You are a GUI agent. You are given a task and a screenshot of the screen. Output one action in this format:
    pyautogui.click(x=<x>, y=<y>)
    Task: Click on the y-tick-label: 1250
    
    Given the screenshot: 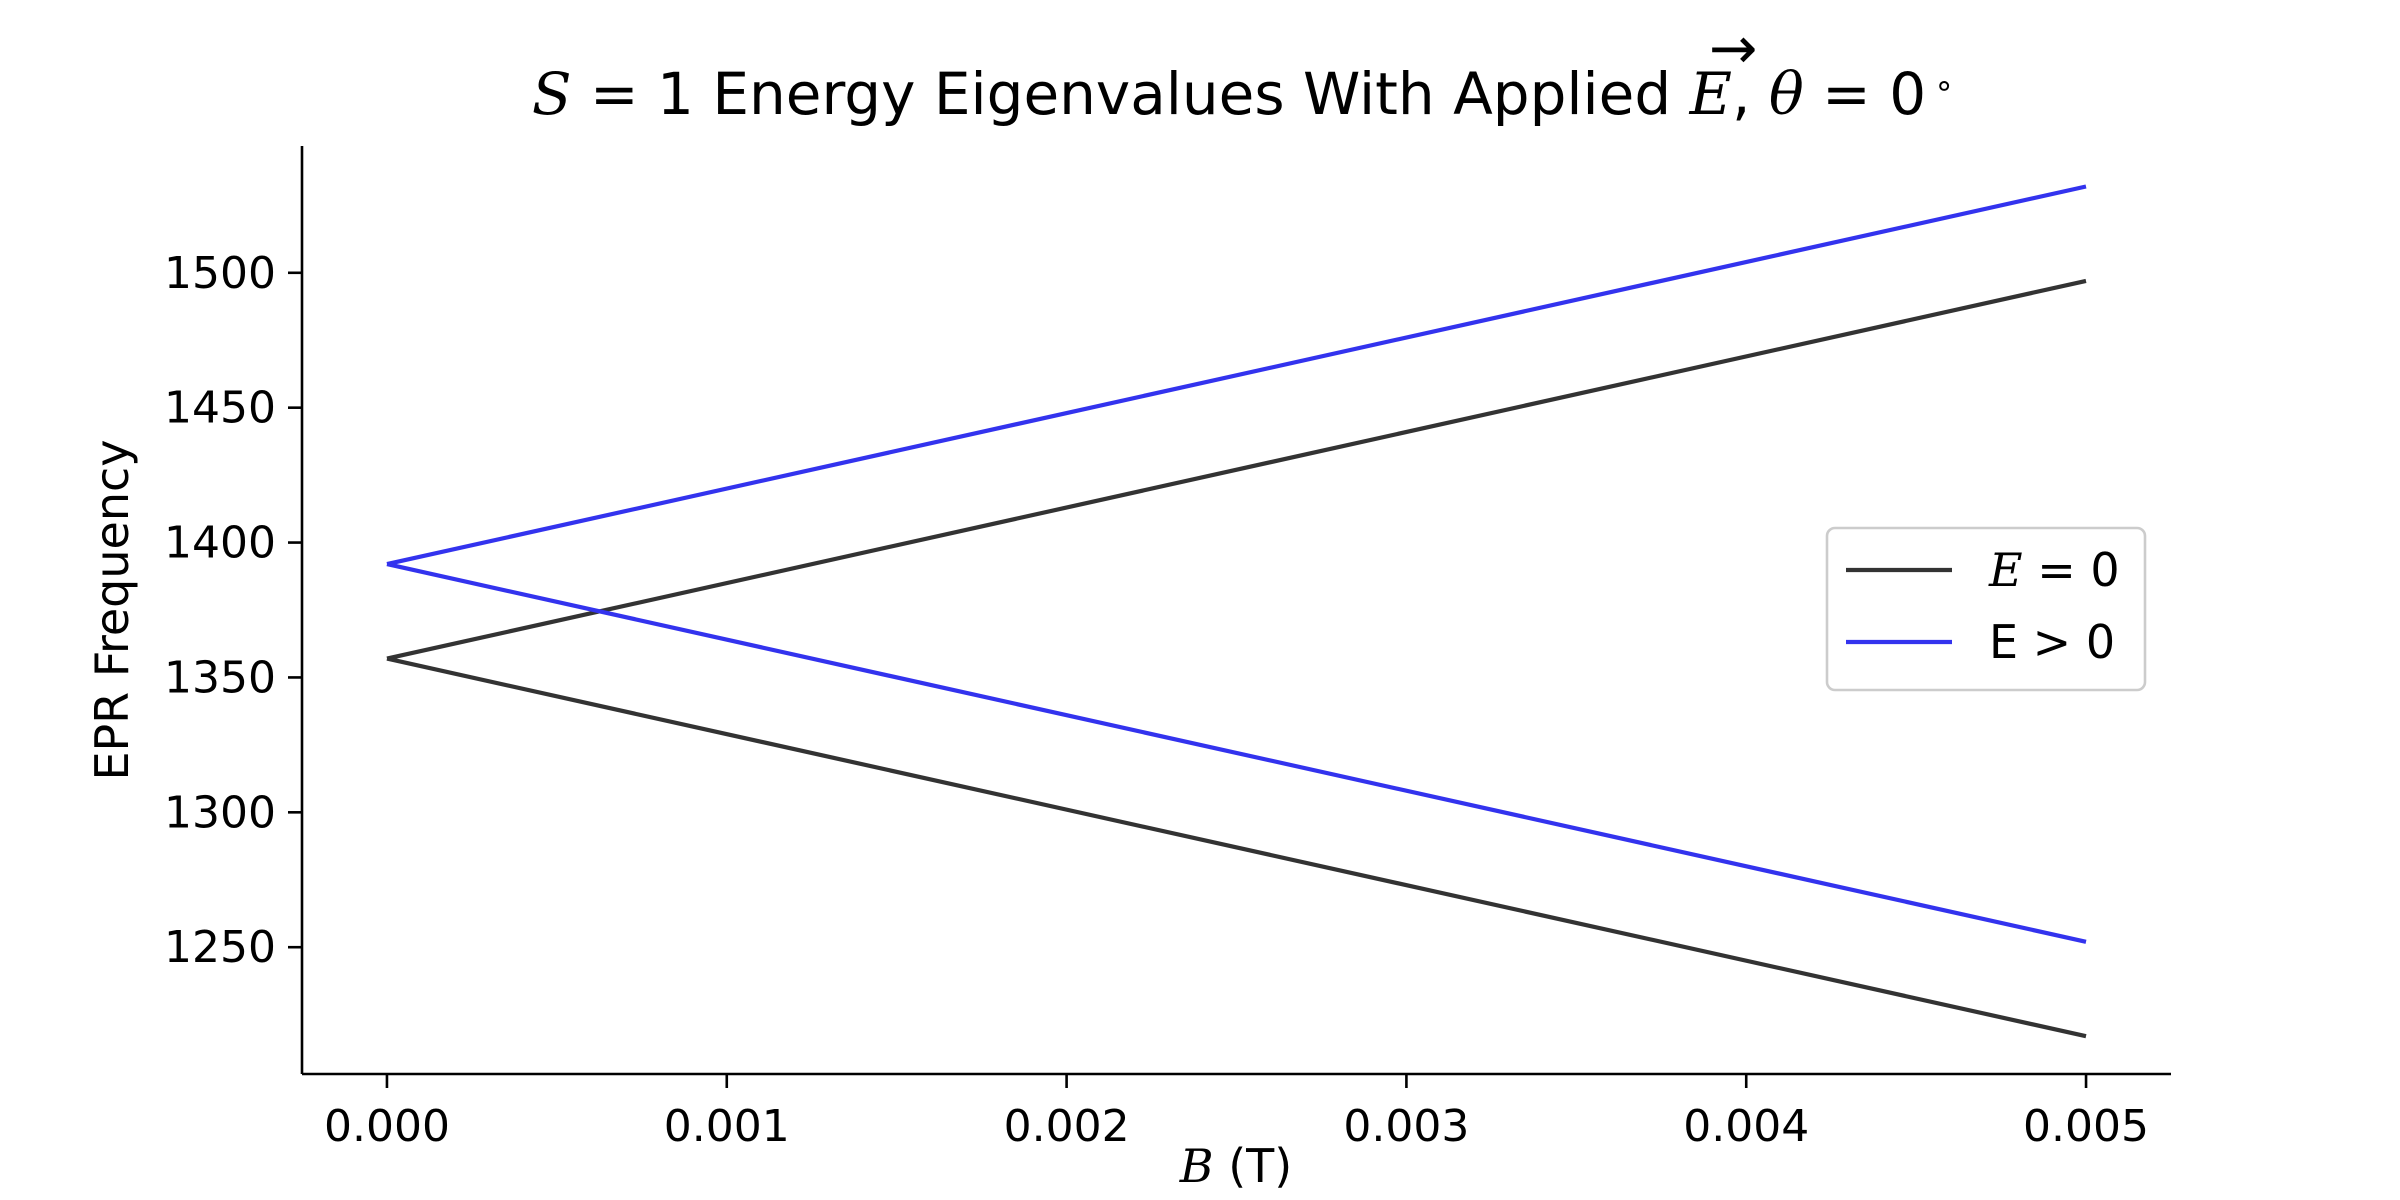 What is the action you would take?
    pyautogui.click(x=220, y=947)
    